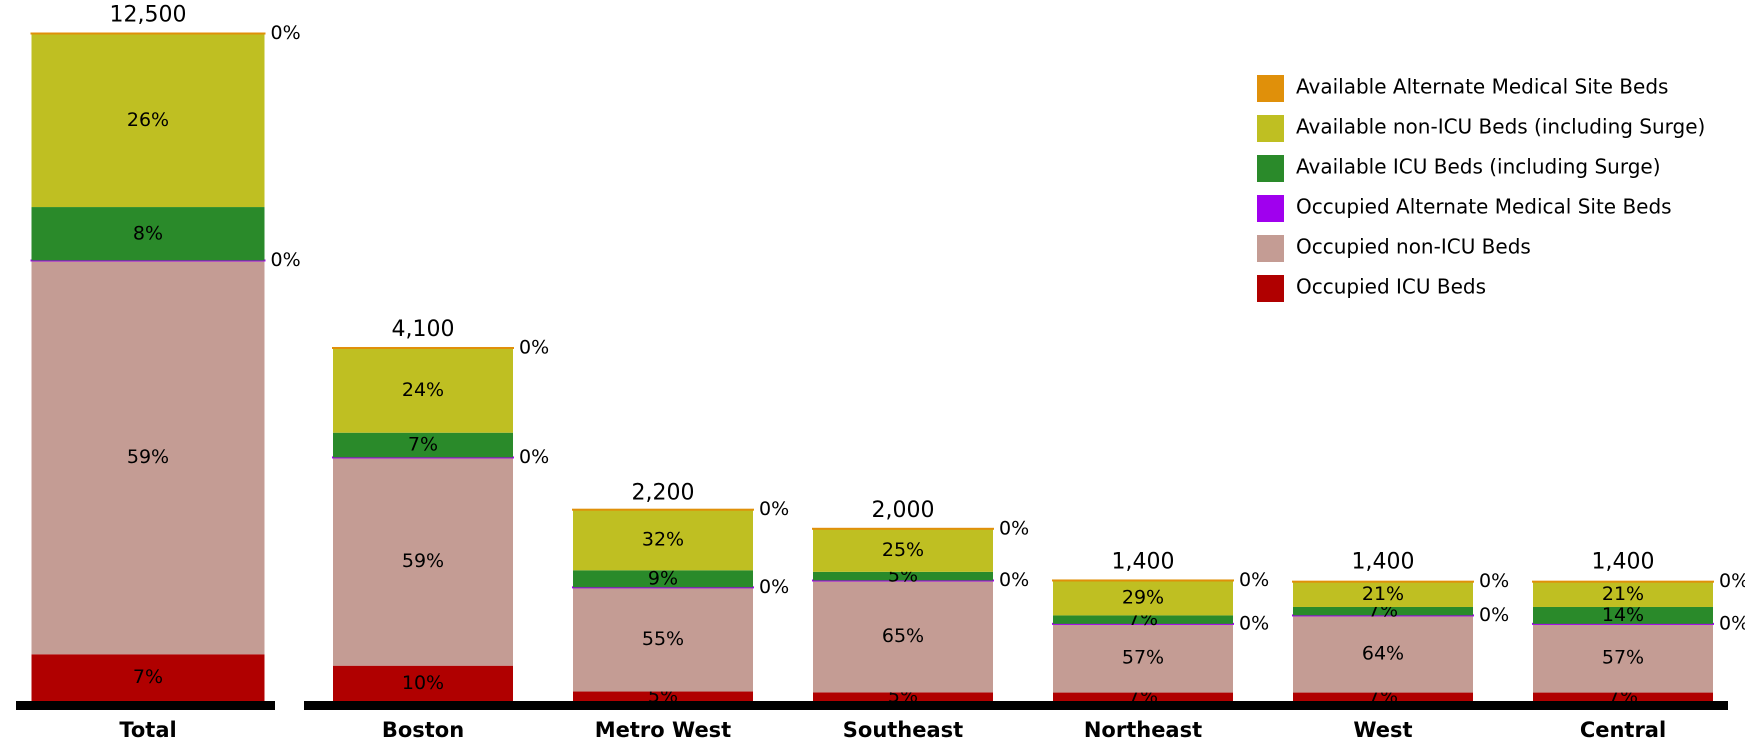 The image size is (1745, 756). I want to click on x-tick-label: Southeast, so click(903, 730).